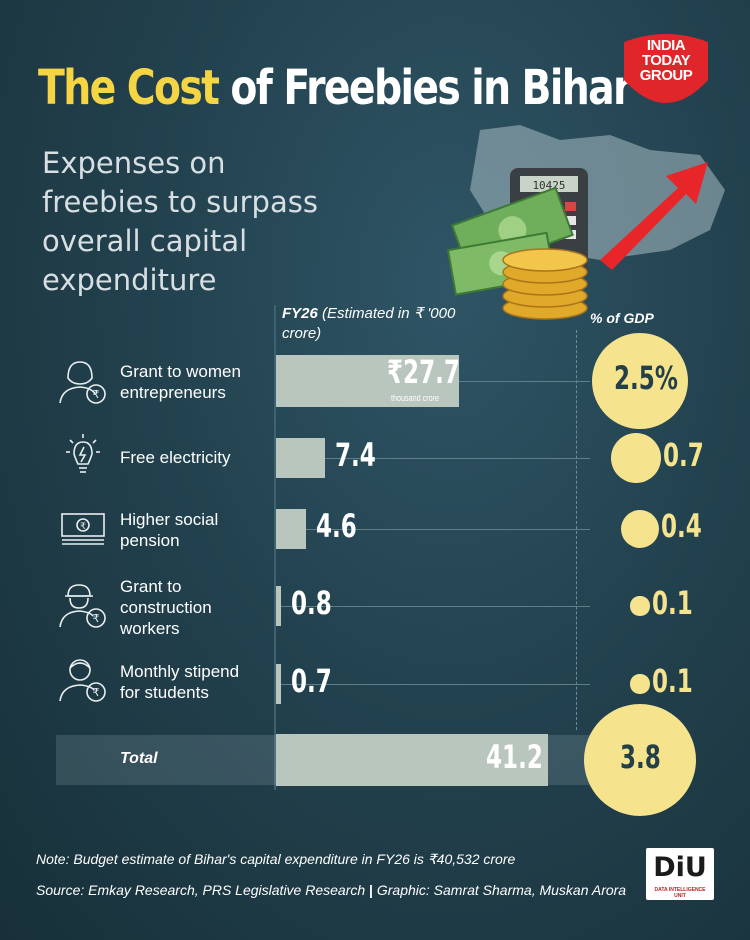 The width and height of the screenshot is (750, 940). What do you see at coordinates (312, 603) in the screenshot?
I see `fy26-bar-label: 0.8` at bounding box center [312, 603].